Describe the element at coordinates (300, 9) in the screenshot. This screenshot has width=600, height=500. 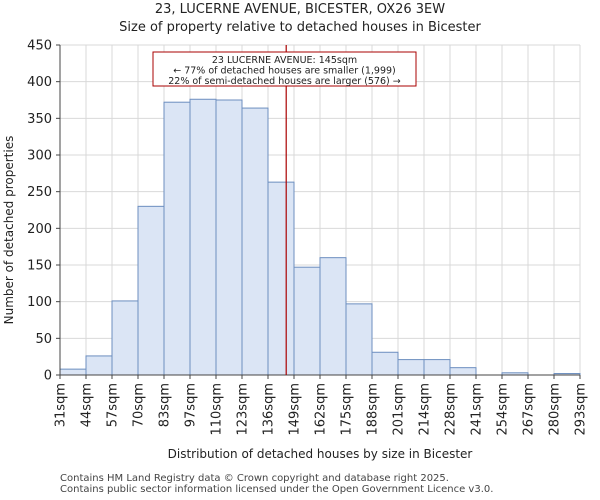
I see `chart-title: 23, LUCERNE AVENUE, BICESTER, OX26 3EW` at that location.